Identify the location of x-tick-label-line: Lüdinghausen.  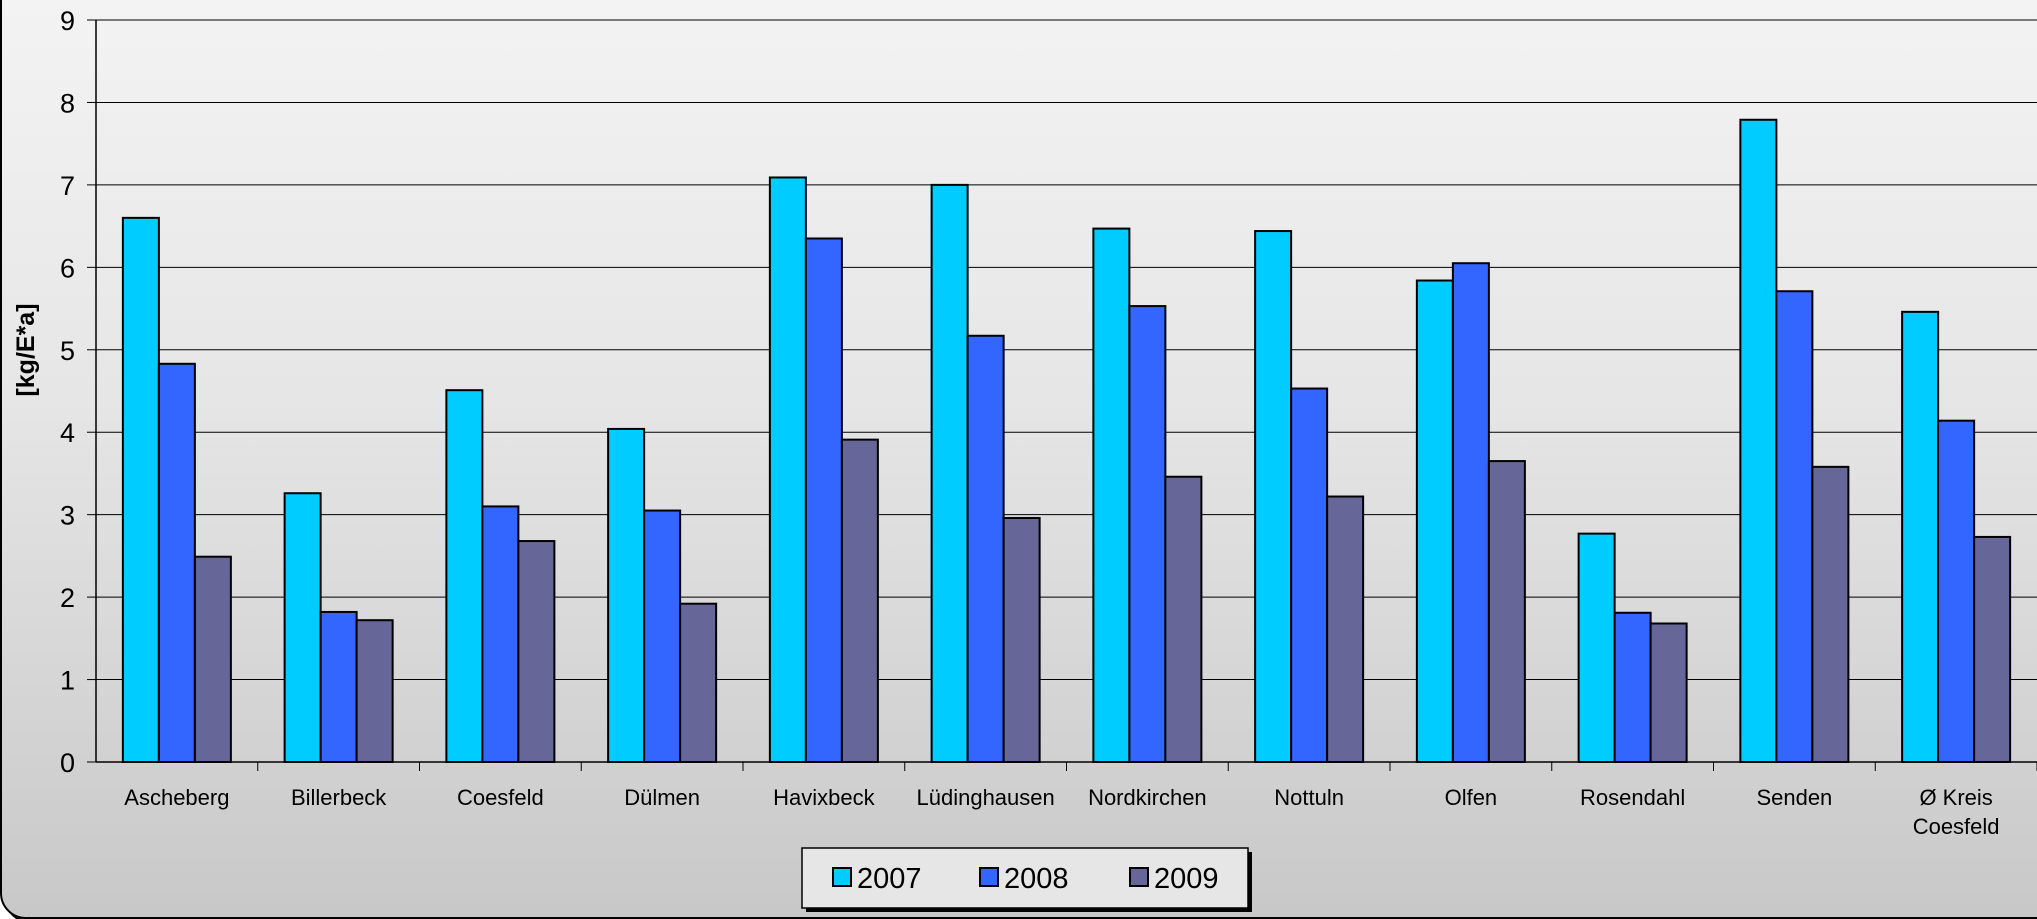
(986, 797).